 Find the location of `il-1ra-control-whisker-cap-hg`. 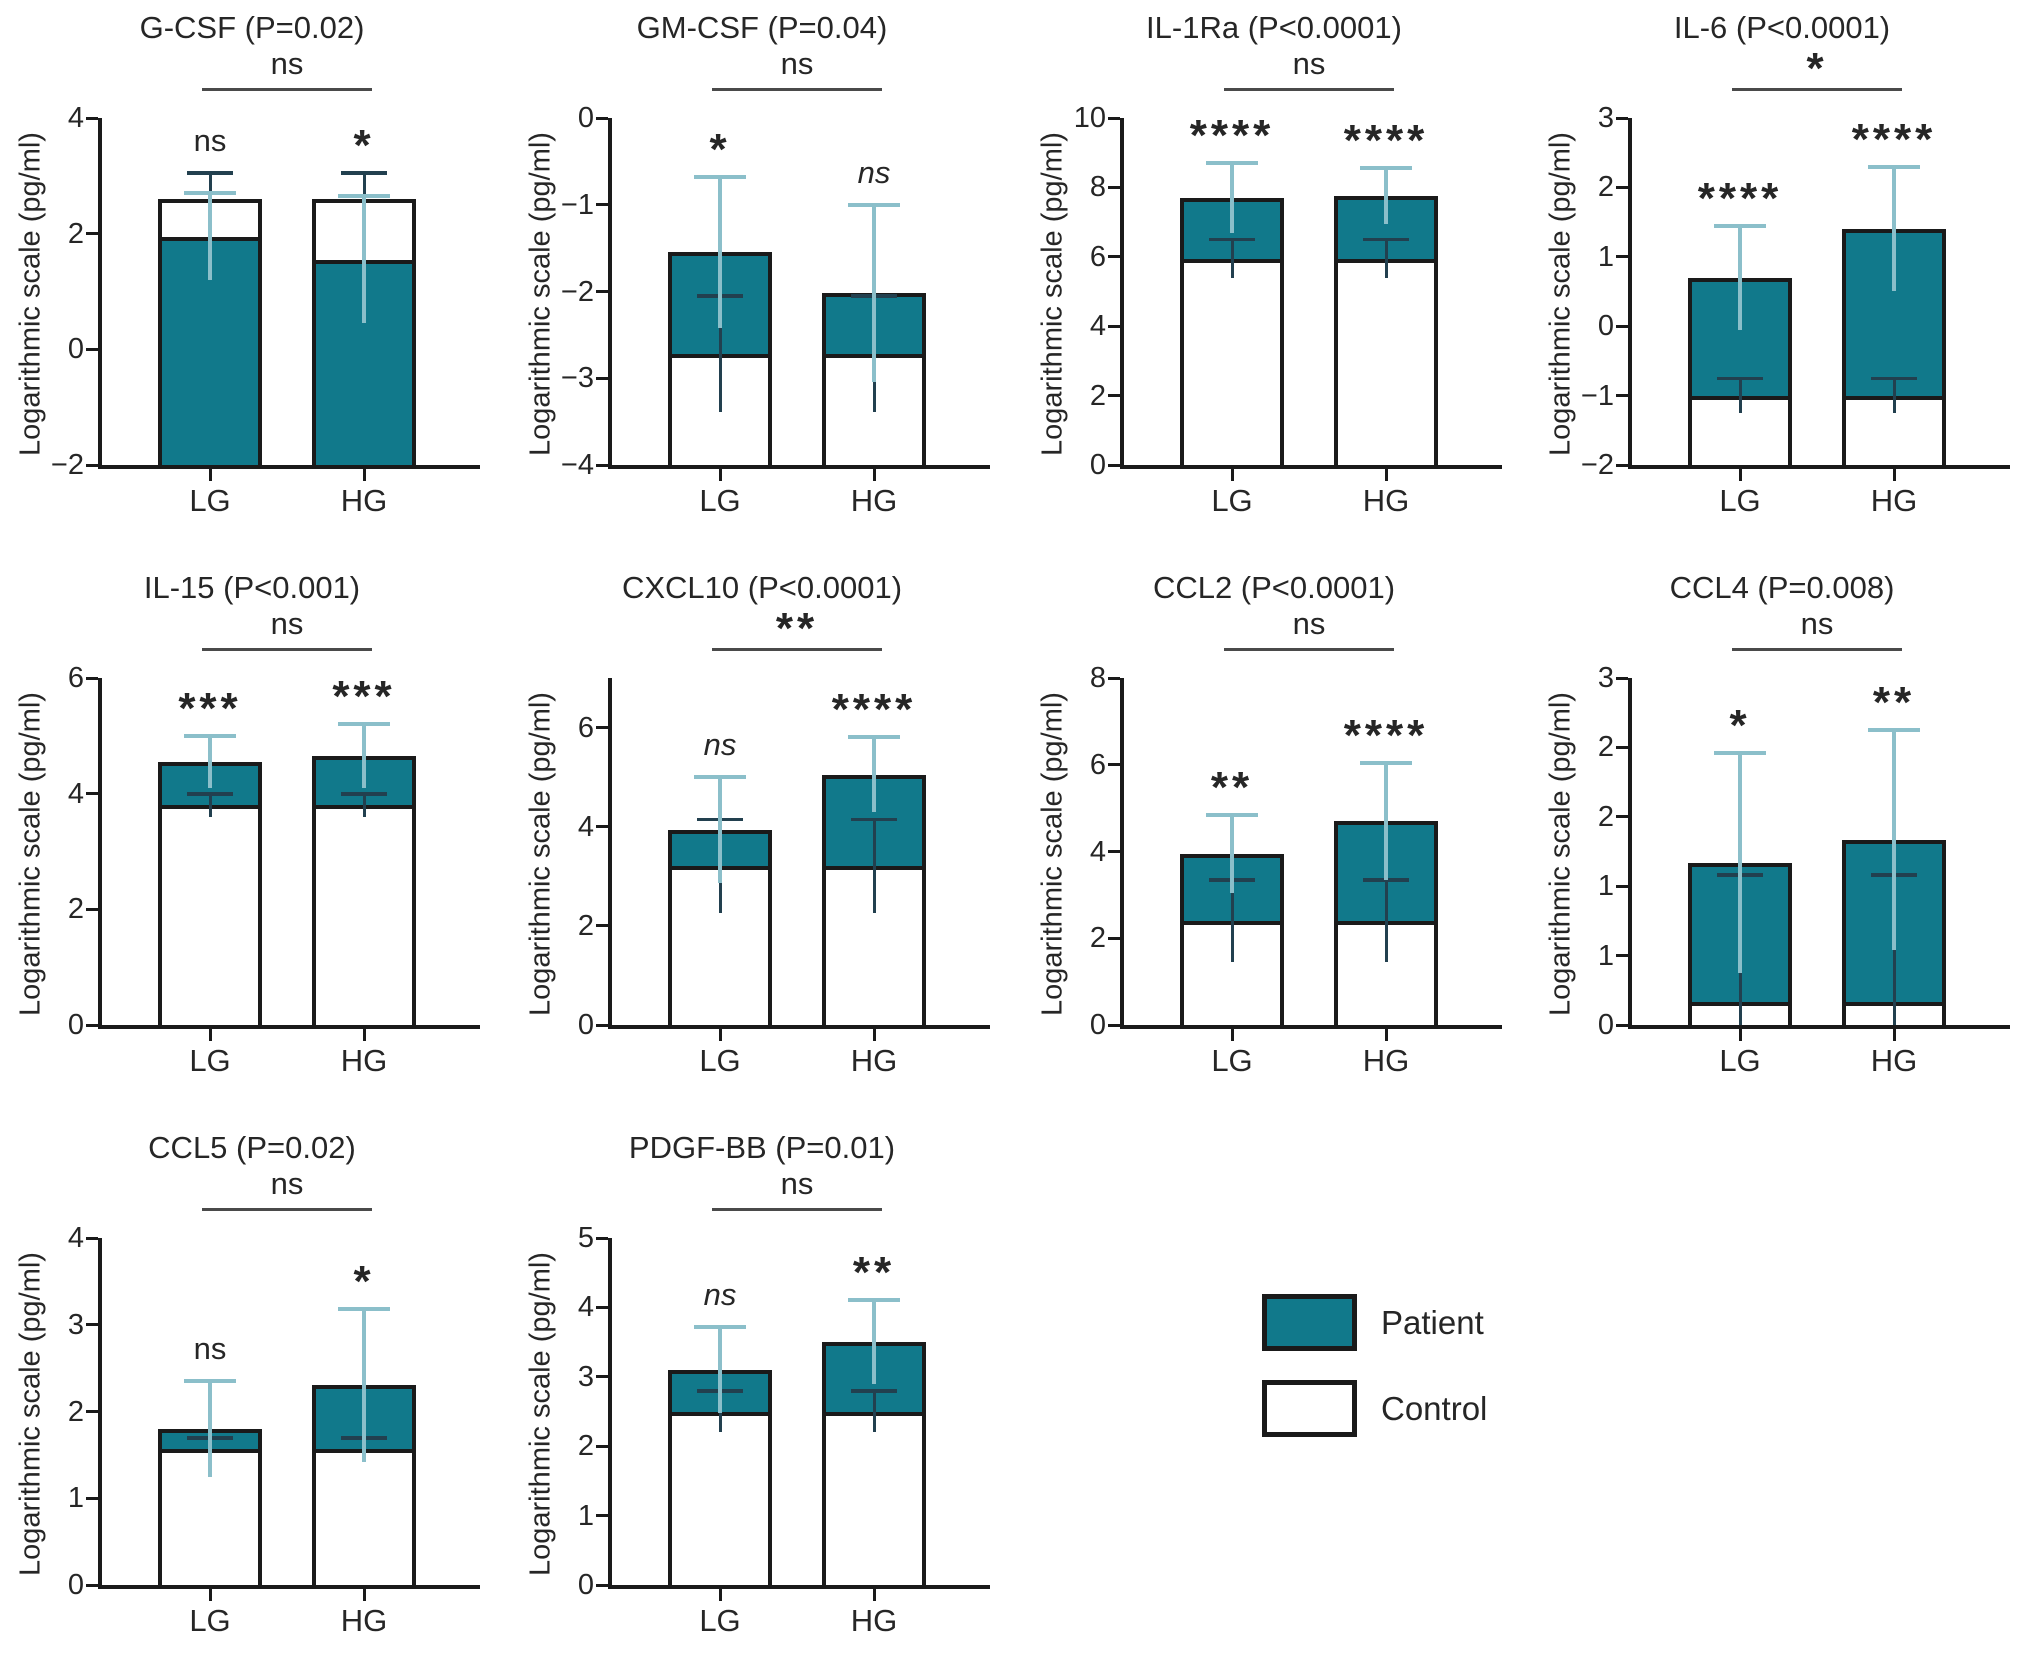

il-1ra-control-whisker-cap-hg is located at coordinates (1386, 239).